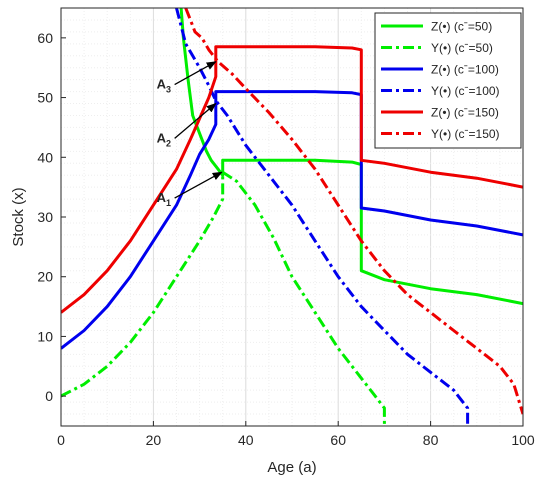  I want to click on legend-entry-1: Z(•) (cˉ=50), so click(461, 27).